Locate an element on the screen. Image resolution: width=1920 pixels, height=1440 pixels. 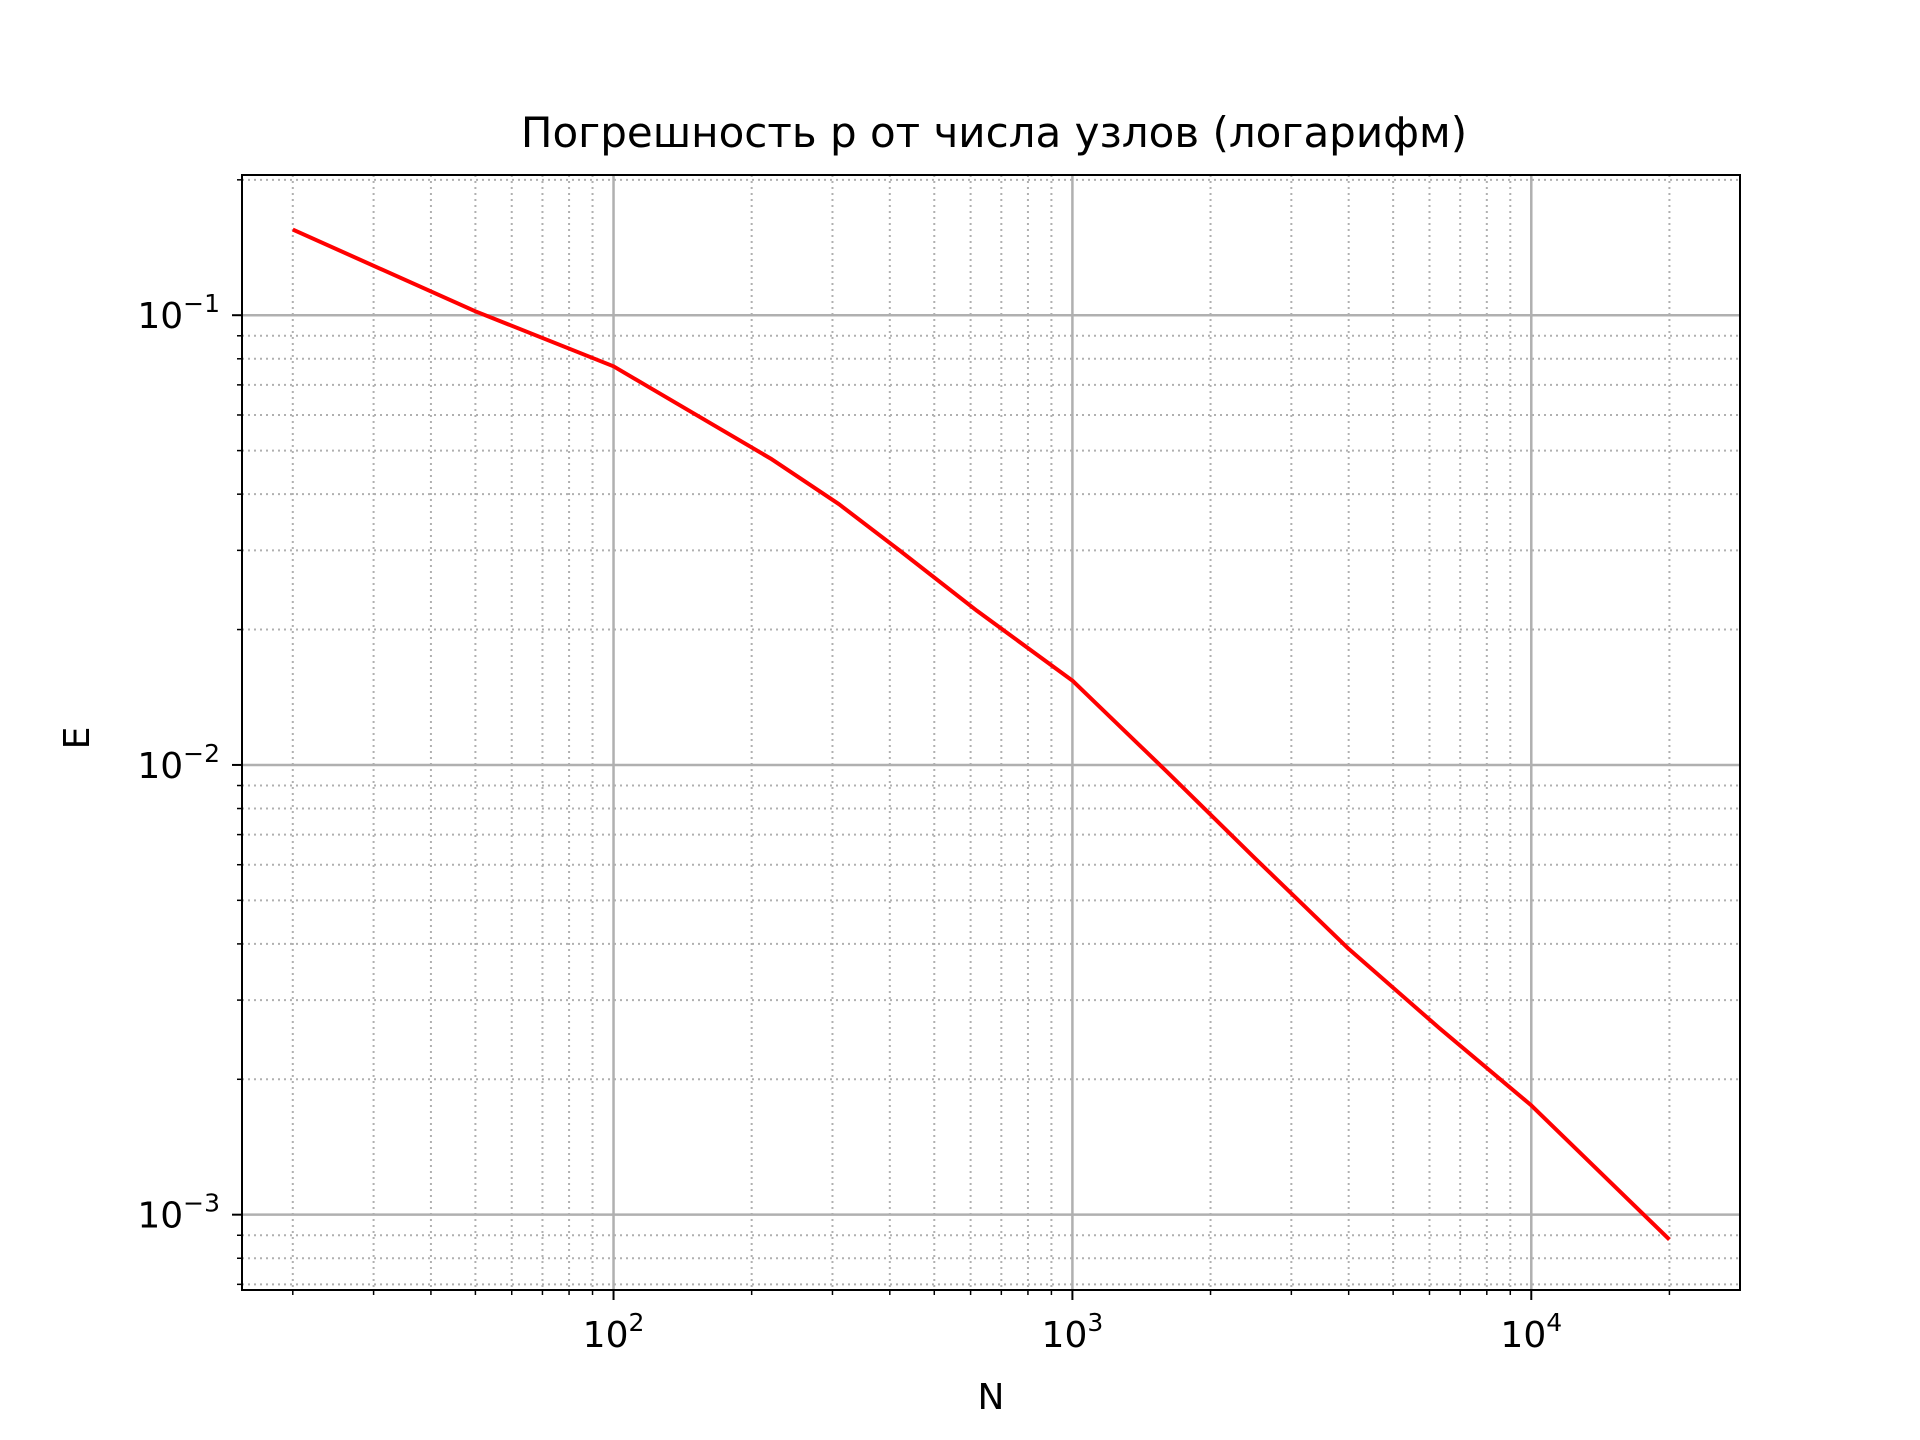
x-tick-label: 10³ is located at coordinates (1073, 1332).